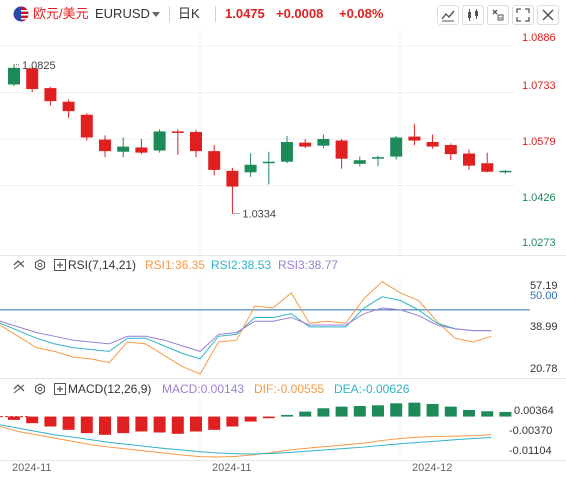  What do you see at coordinates (548, 15) in the screenshot?
I see `close-button` at bounding box center [548, 15].